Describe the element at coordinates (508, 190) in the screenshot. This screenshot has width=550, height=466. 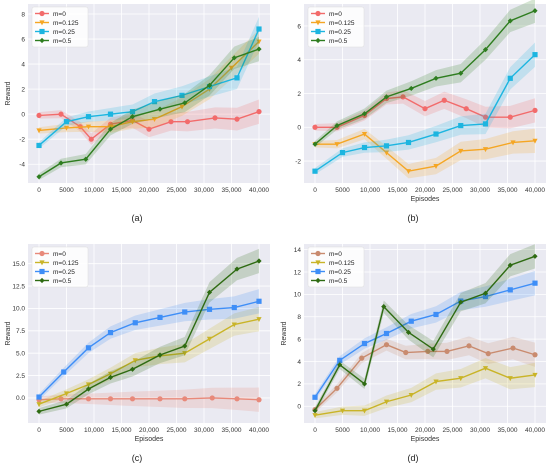
I see `x-tick-label: 35,000` at that location.